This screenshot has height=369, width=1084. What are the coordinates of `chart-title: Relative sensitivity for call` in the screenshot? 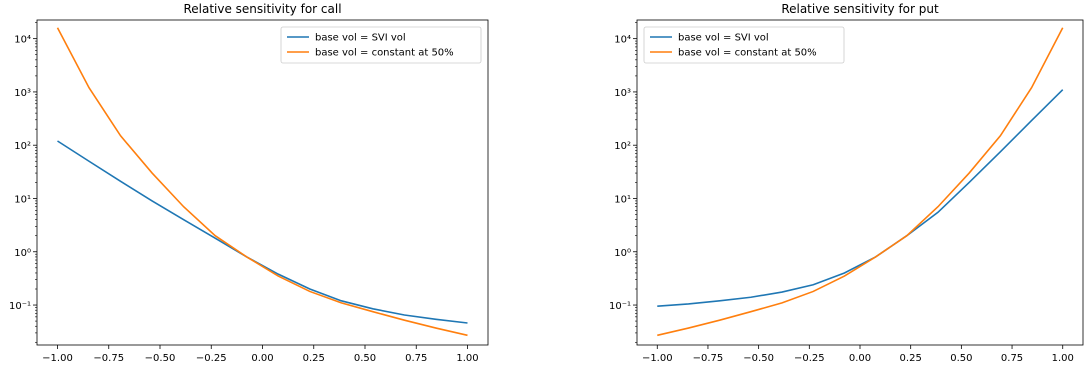 It's located at (262, 9).